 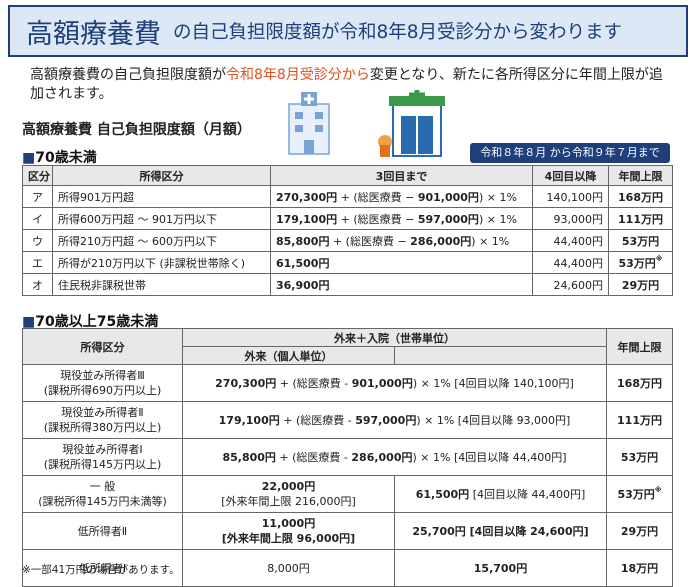 I want to click on fourth-cell: 24,600円, so click(x=570, y=284).